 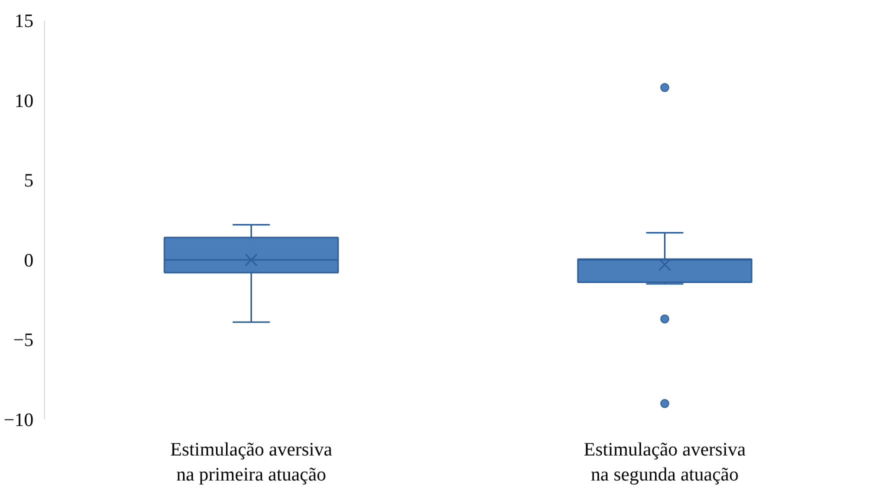 What do you see at coordinates (24, 101) in the screenshot?
I see `y-tick-label: 10` at bounding box center [24, 101].